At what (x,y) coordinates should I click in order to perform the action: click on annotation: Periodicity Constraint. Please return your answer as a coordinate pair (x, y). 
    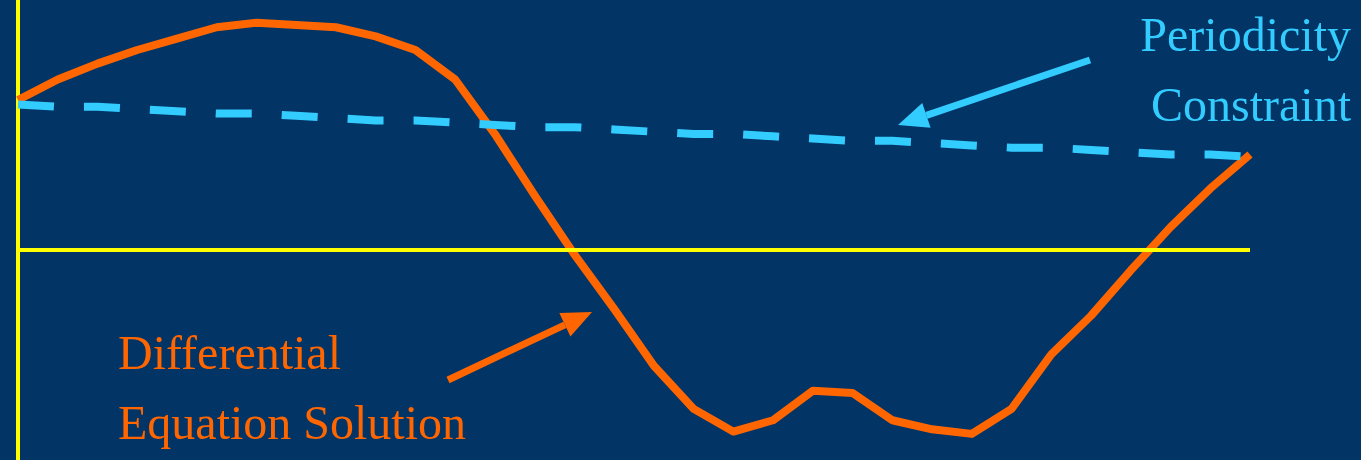
    Looking at the image, I should click on (1245, 70).